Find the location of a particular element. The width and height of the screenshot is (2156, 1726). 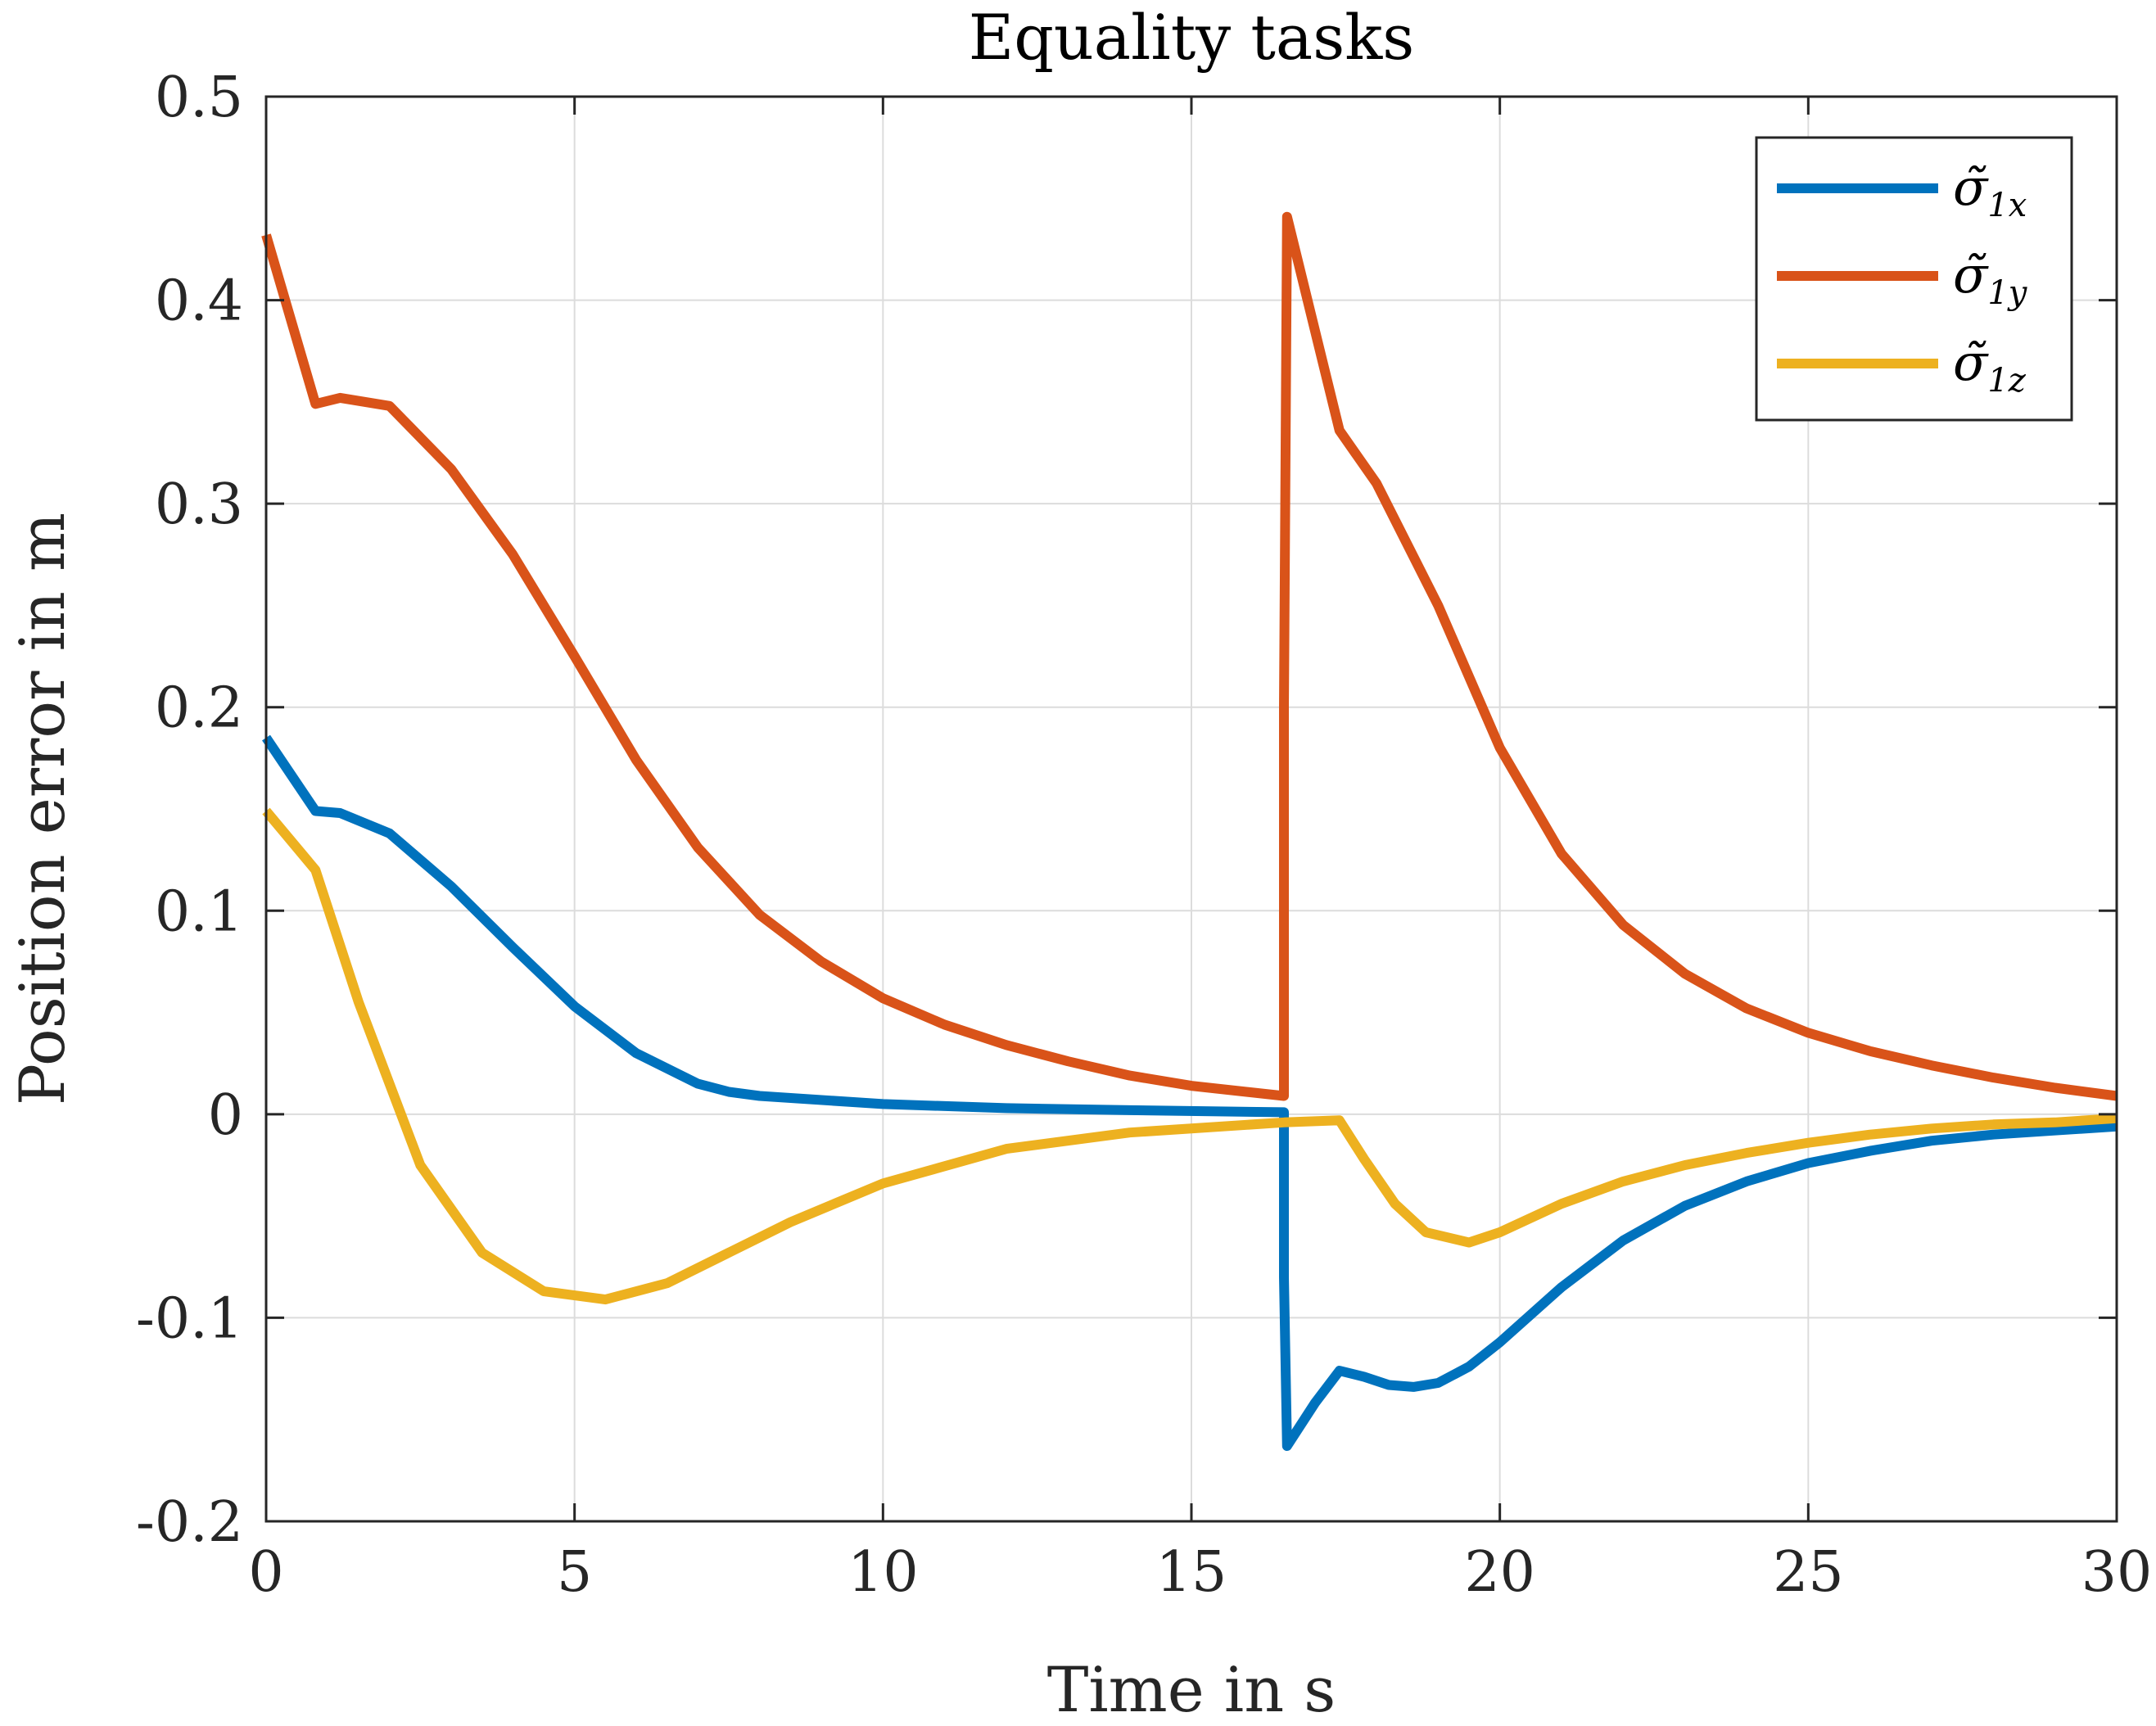

y-tick-label-6: 0.4 is located at coordinates (199, 301).